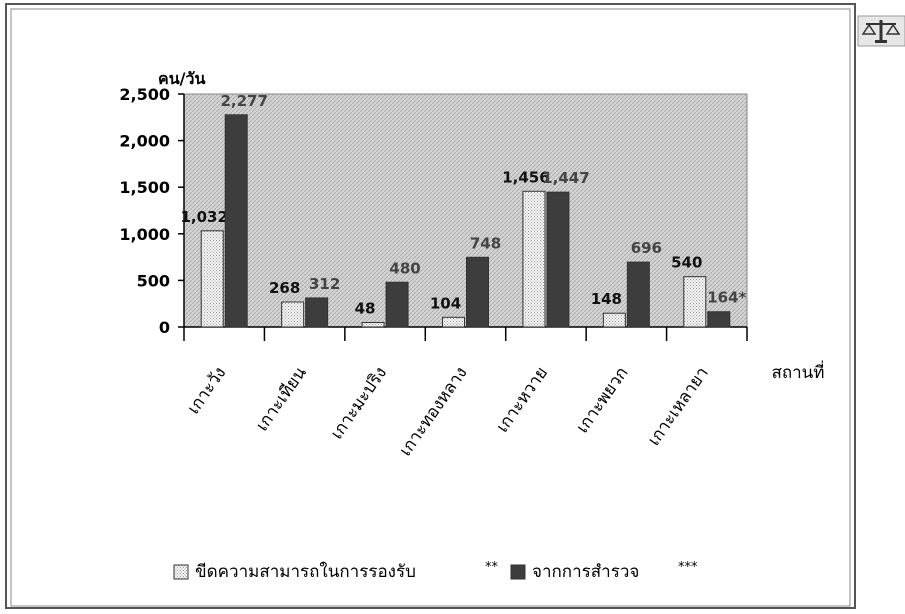 The height and width of the screenshot is (614, 905). What do you see at coordinates (881, 31) in the screenshot?
I see `scales-icon` at bounding box center [881, 31].